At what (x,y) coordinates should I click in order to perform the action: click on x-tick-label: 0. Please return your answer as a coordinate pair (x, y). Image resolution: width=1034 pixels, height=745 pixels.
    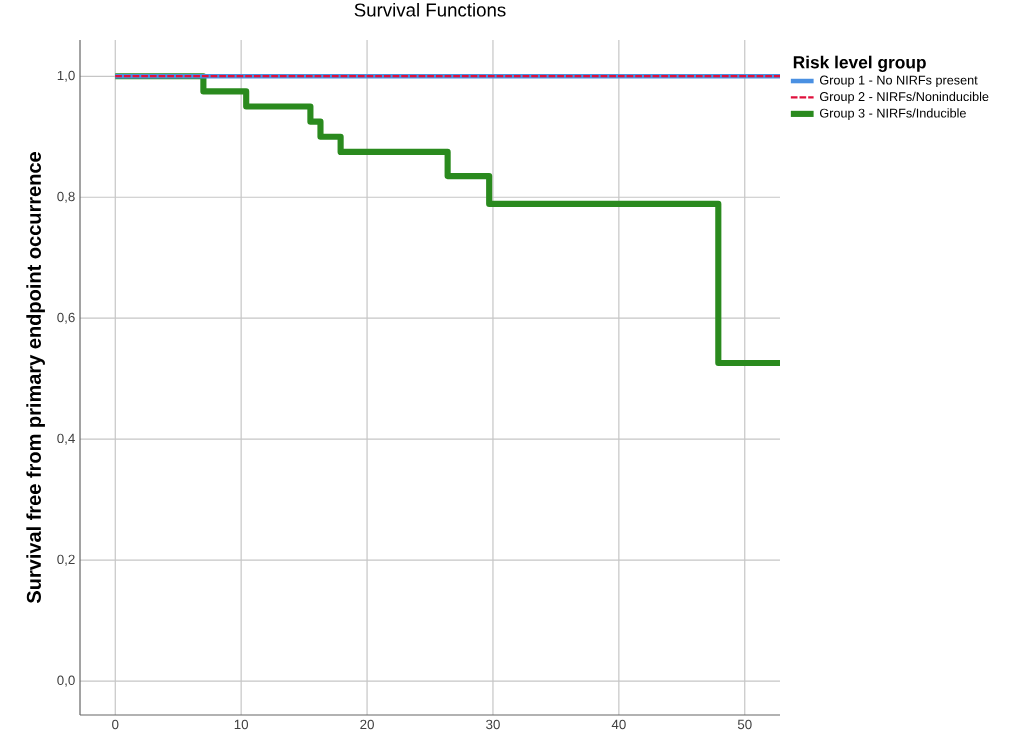
    Looking at the image, I should click on (115, 724).